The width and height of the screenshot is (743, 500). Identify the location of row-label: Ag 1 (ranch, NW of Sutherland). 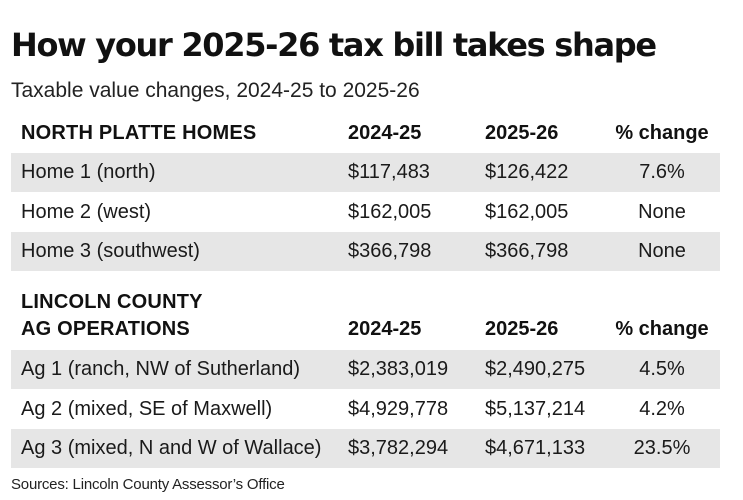
(161, 369).